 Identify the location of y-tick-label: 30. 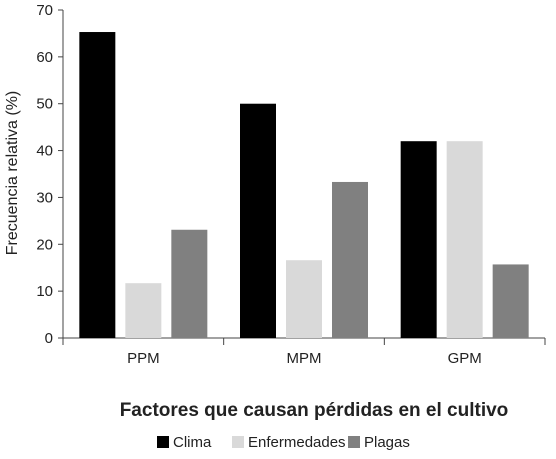
(44, 197).